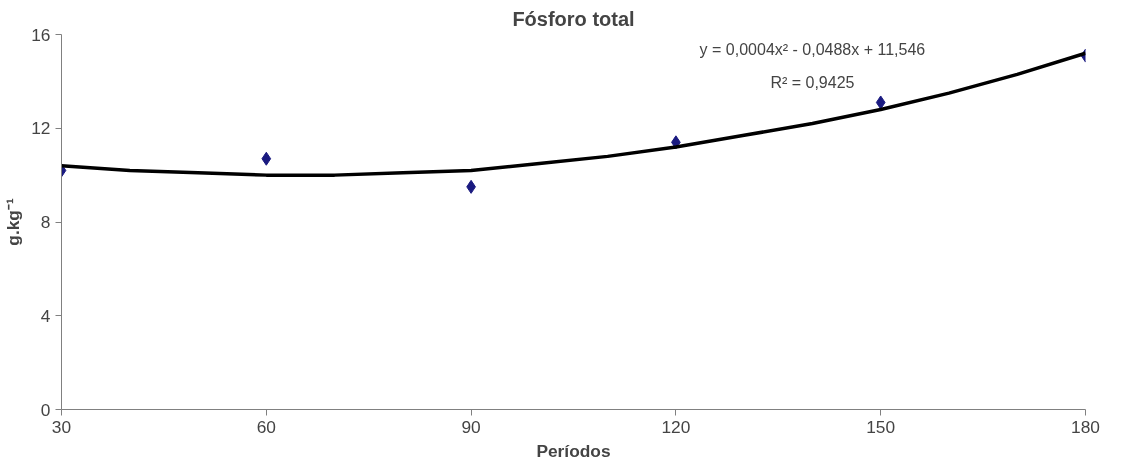  What do you see at coordinates (41, 34) in the screenshot?
I see `y-tick-label: 16` at bounding box center [41, 34].